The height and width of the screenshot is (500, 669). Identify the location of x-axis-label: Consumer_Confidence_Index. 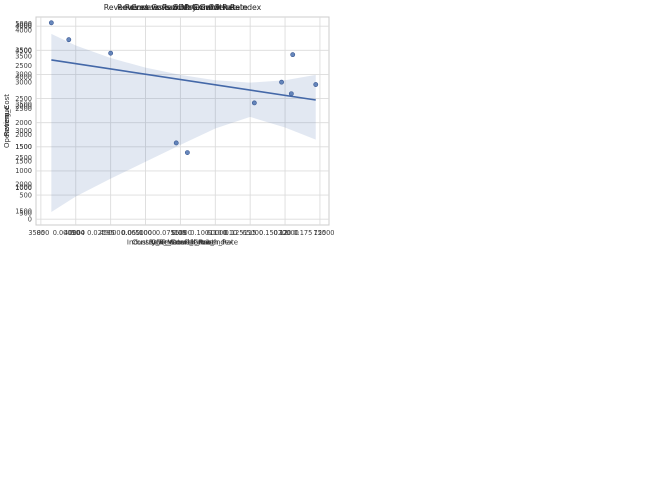
(182, 243).